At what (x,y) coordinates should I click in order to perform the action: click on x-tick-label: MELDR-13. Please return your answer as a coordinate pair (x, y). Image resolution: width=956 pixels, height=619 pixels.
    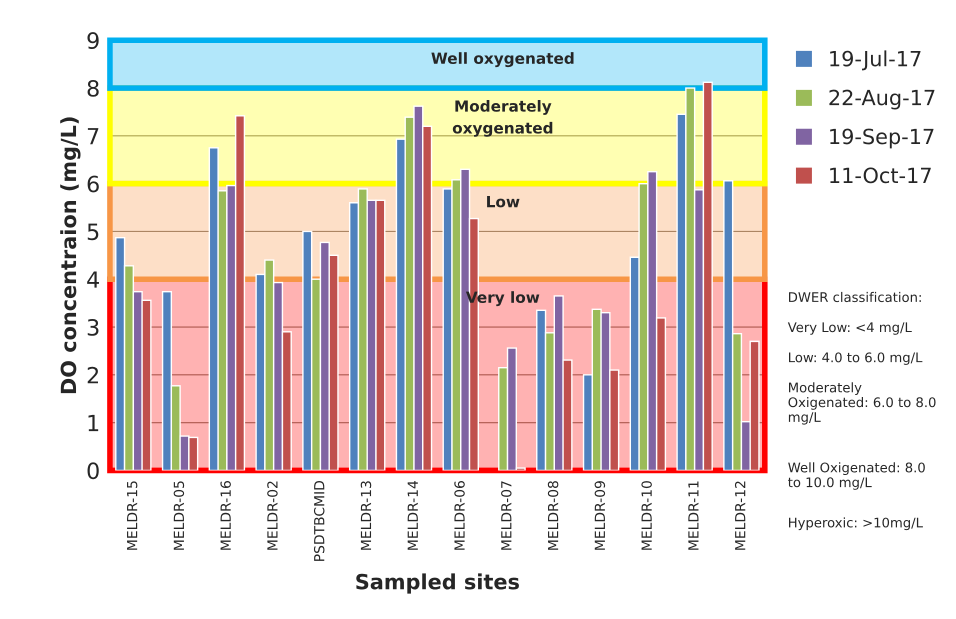
    Looking at the image, I should click on (366, 515).